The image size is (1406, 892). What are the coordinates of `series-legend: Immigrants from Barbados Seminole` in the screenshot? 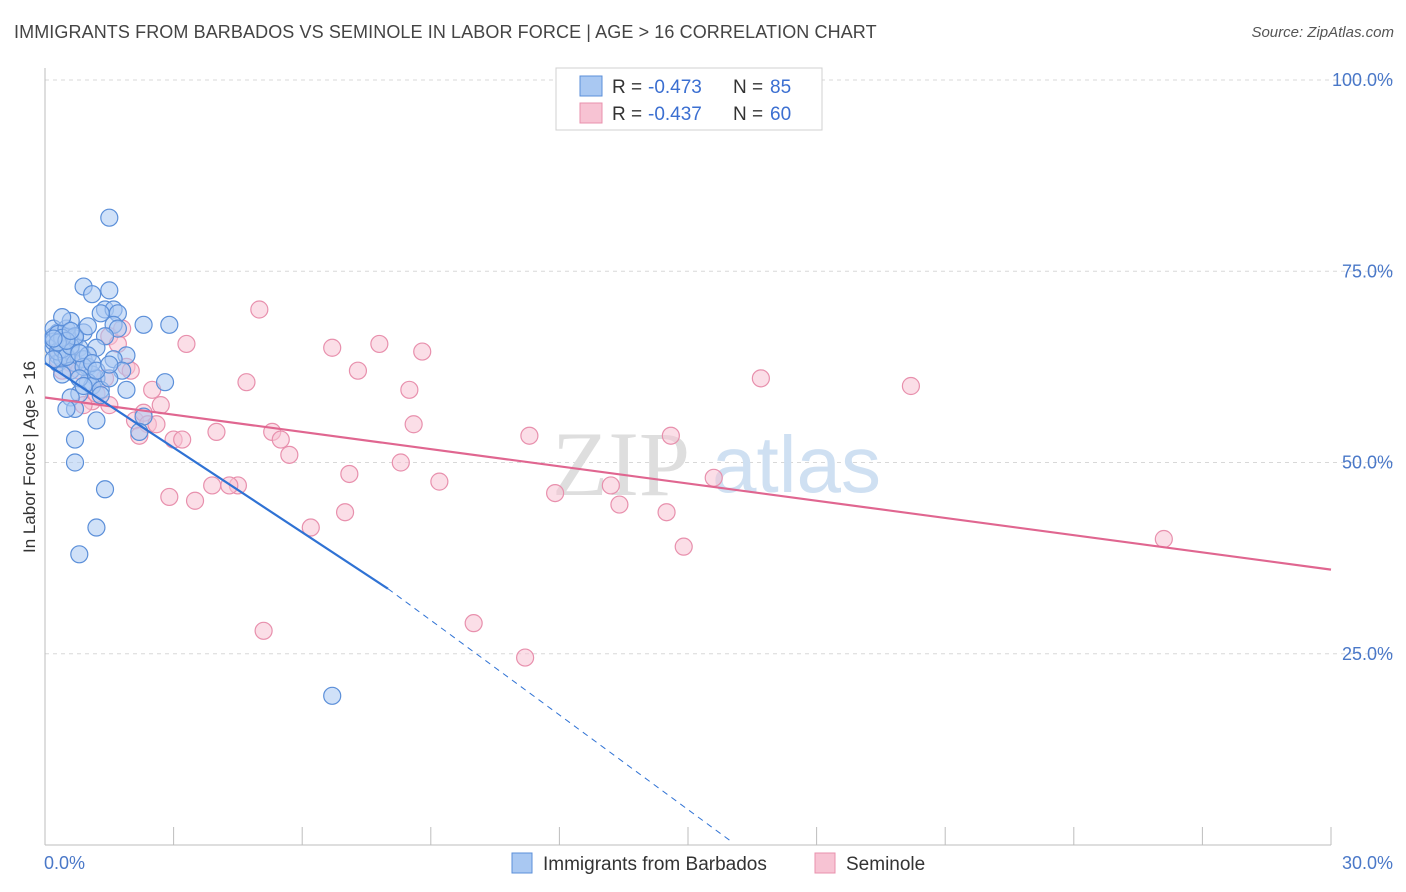 It's located at (718, 863).